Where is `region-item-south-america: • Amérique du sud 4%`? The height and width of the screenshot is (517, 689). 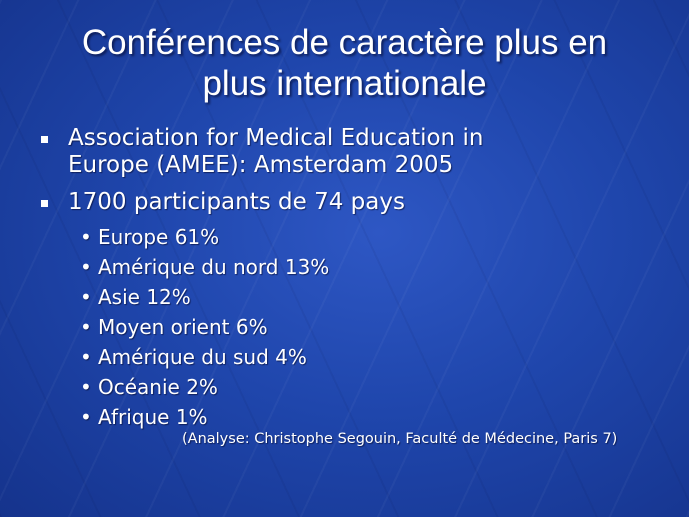
region-item-south-america: • Amérique du sud 4% is located at coordinates (358, 357).